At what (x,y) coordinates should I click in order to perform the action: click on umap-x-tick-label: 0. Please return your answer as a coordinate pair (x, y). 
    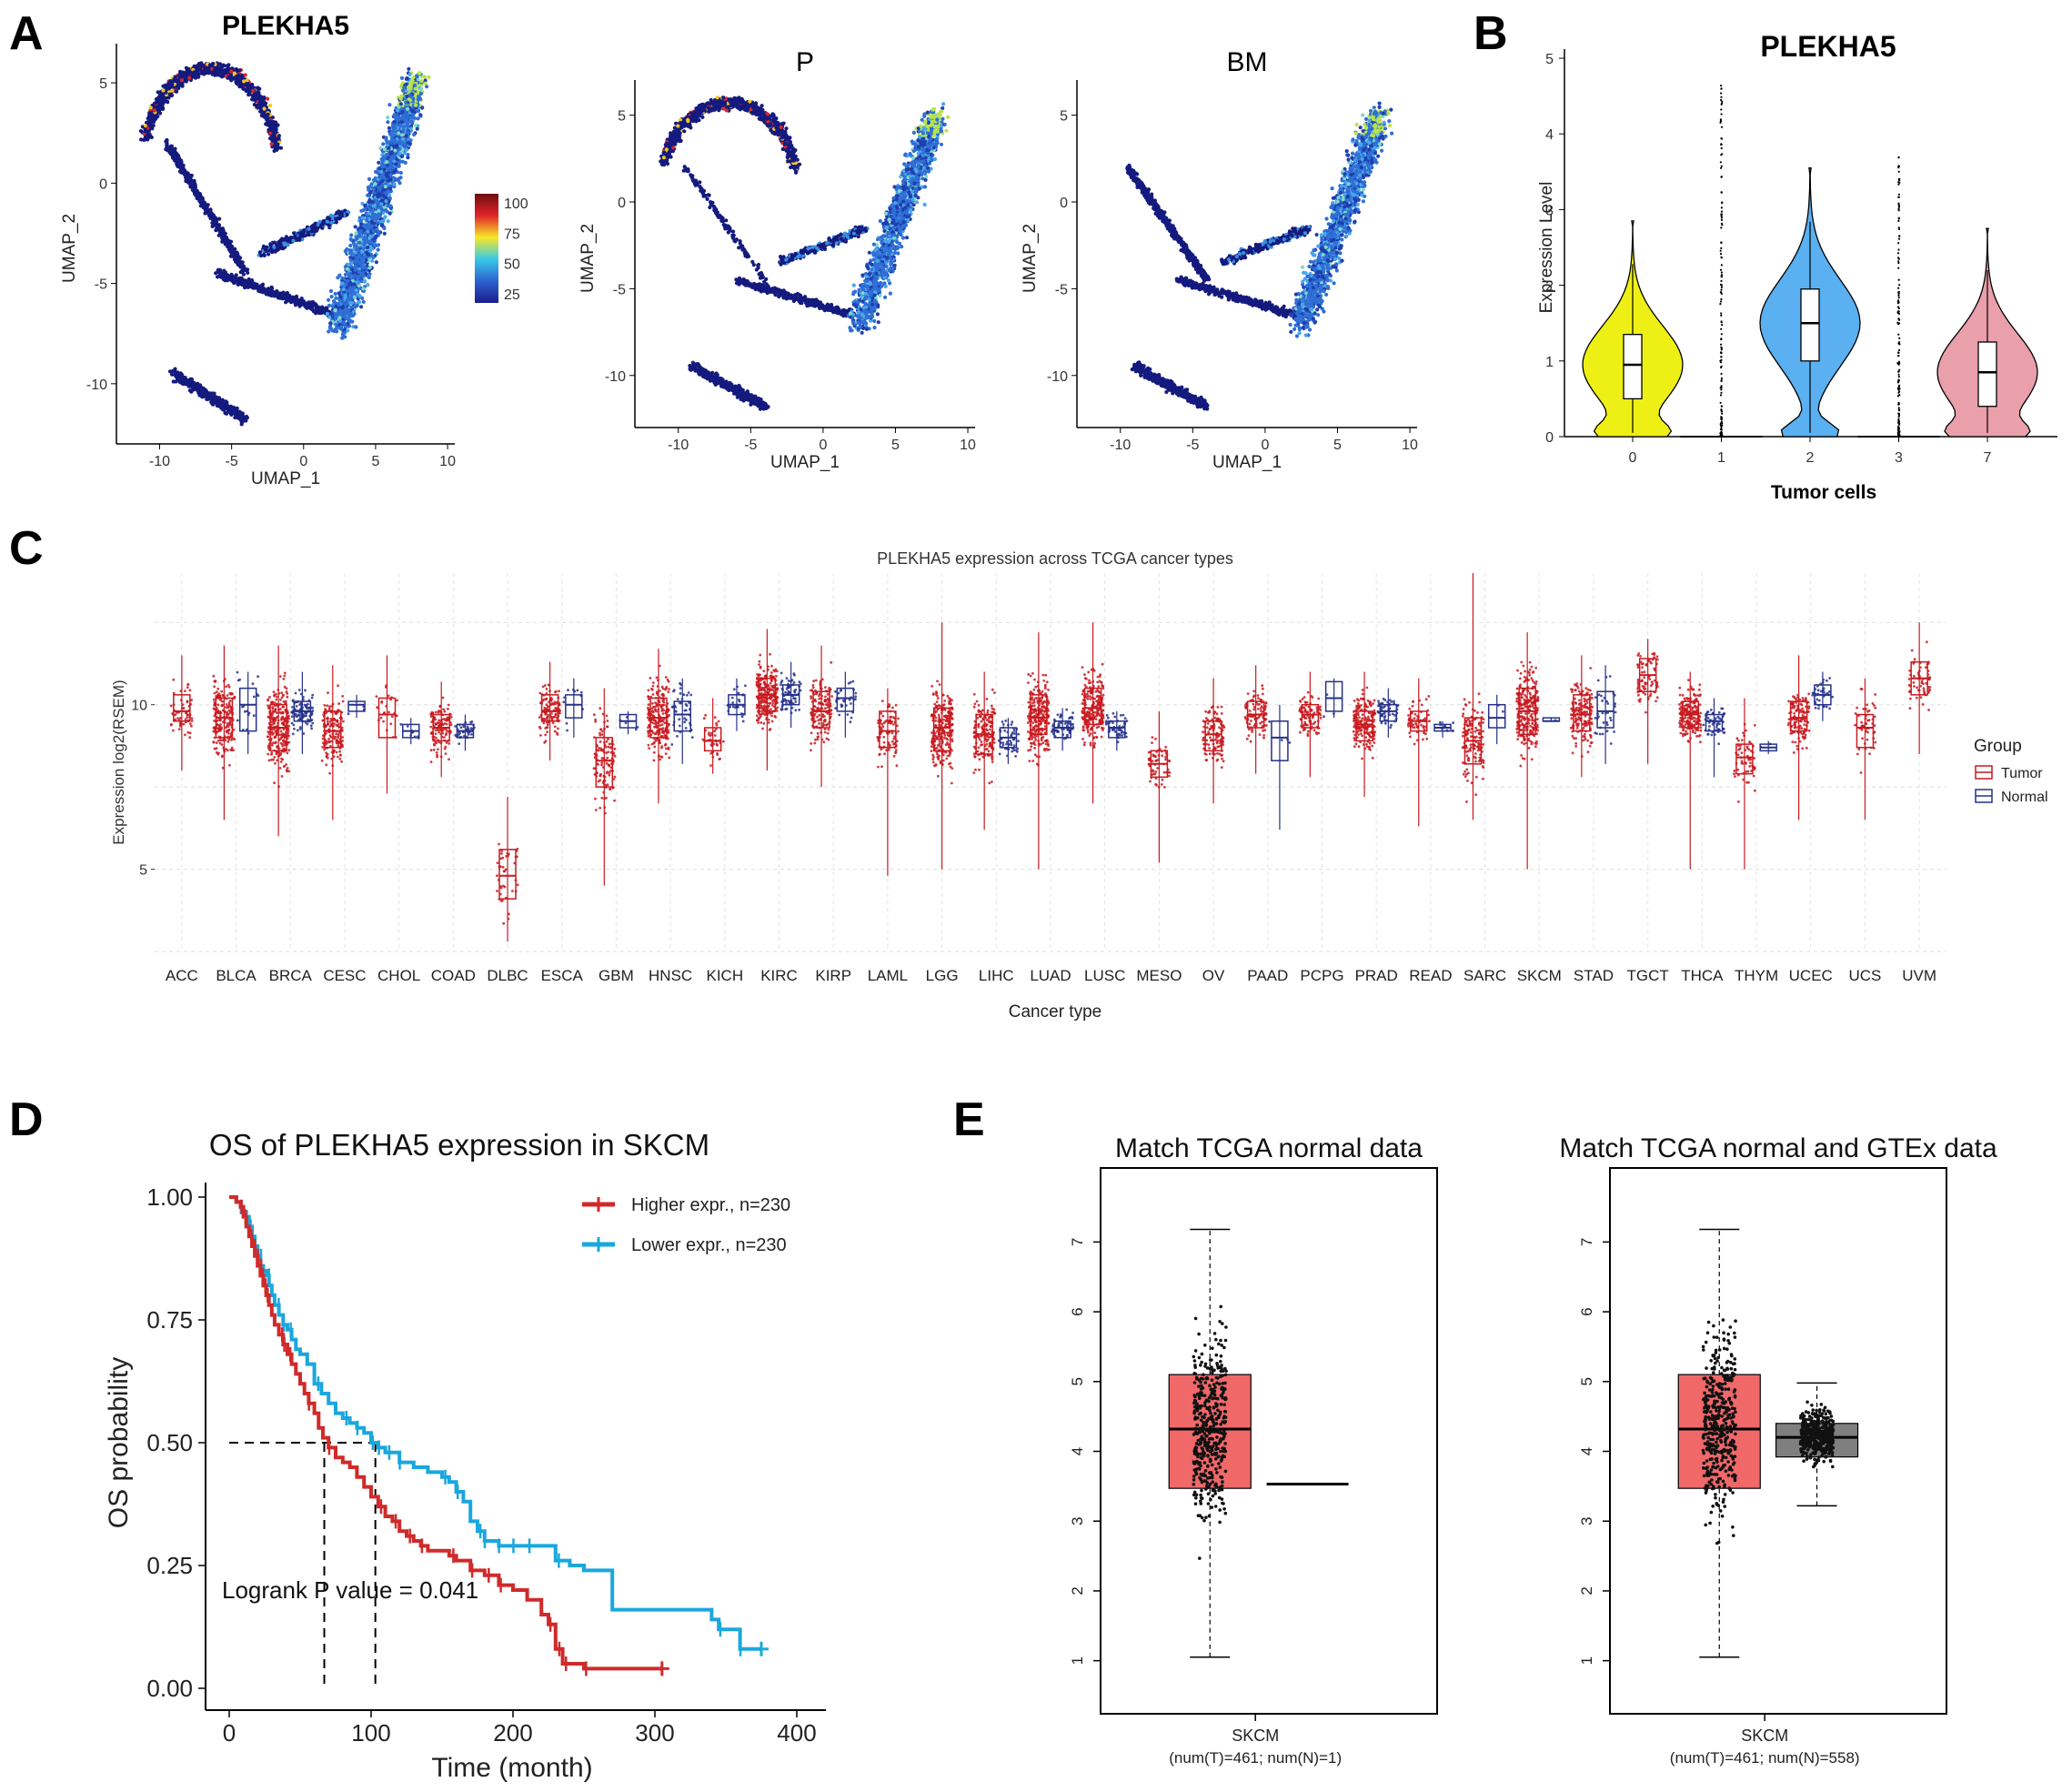
    Looking at the image, I should click on (303, 462).